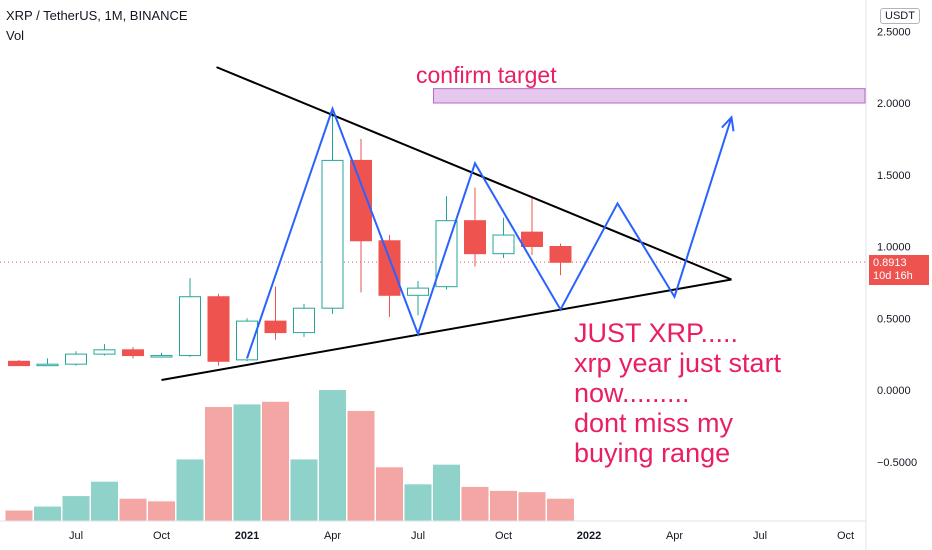 The height and width of the screenshot is (550, 932). What do you see at coordinates (486, 75) in the screenshot?
I see `target-zone-label: confirm target` at bounding box center [486, 75].